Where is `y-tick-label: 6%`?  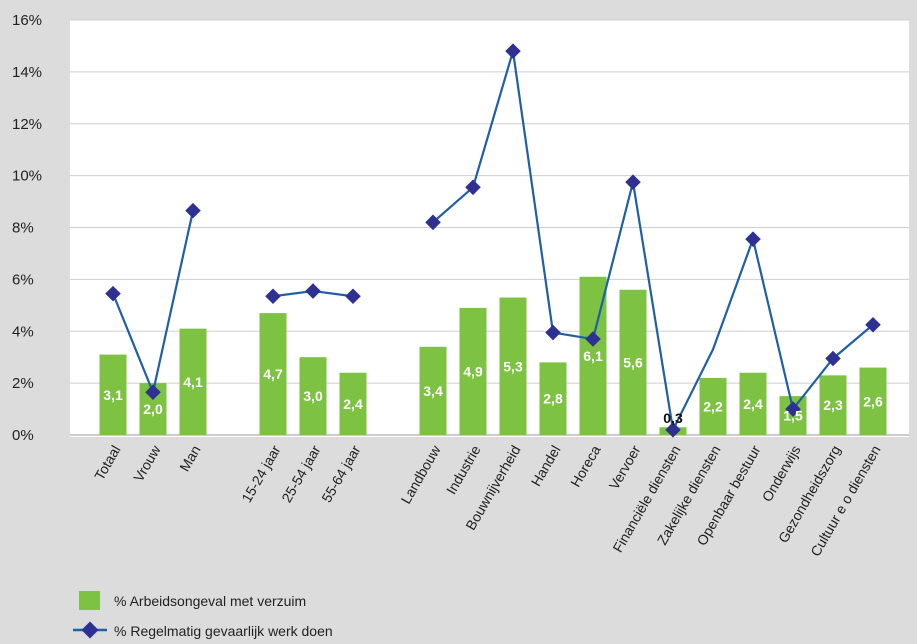
y-tick-label: 6% is located at coordinates (23, 279).